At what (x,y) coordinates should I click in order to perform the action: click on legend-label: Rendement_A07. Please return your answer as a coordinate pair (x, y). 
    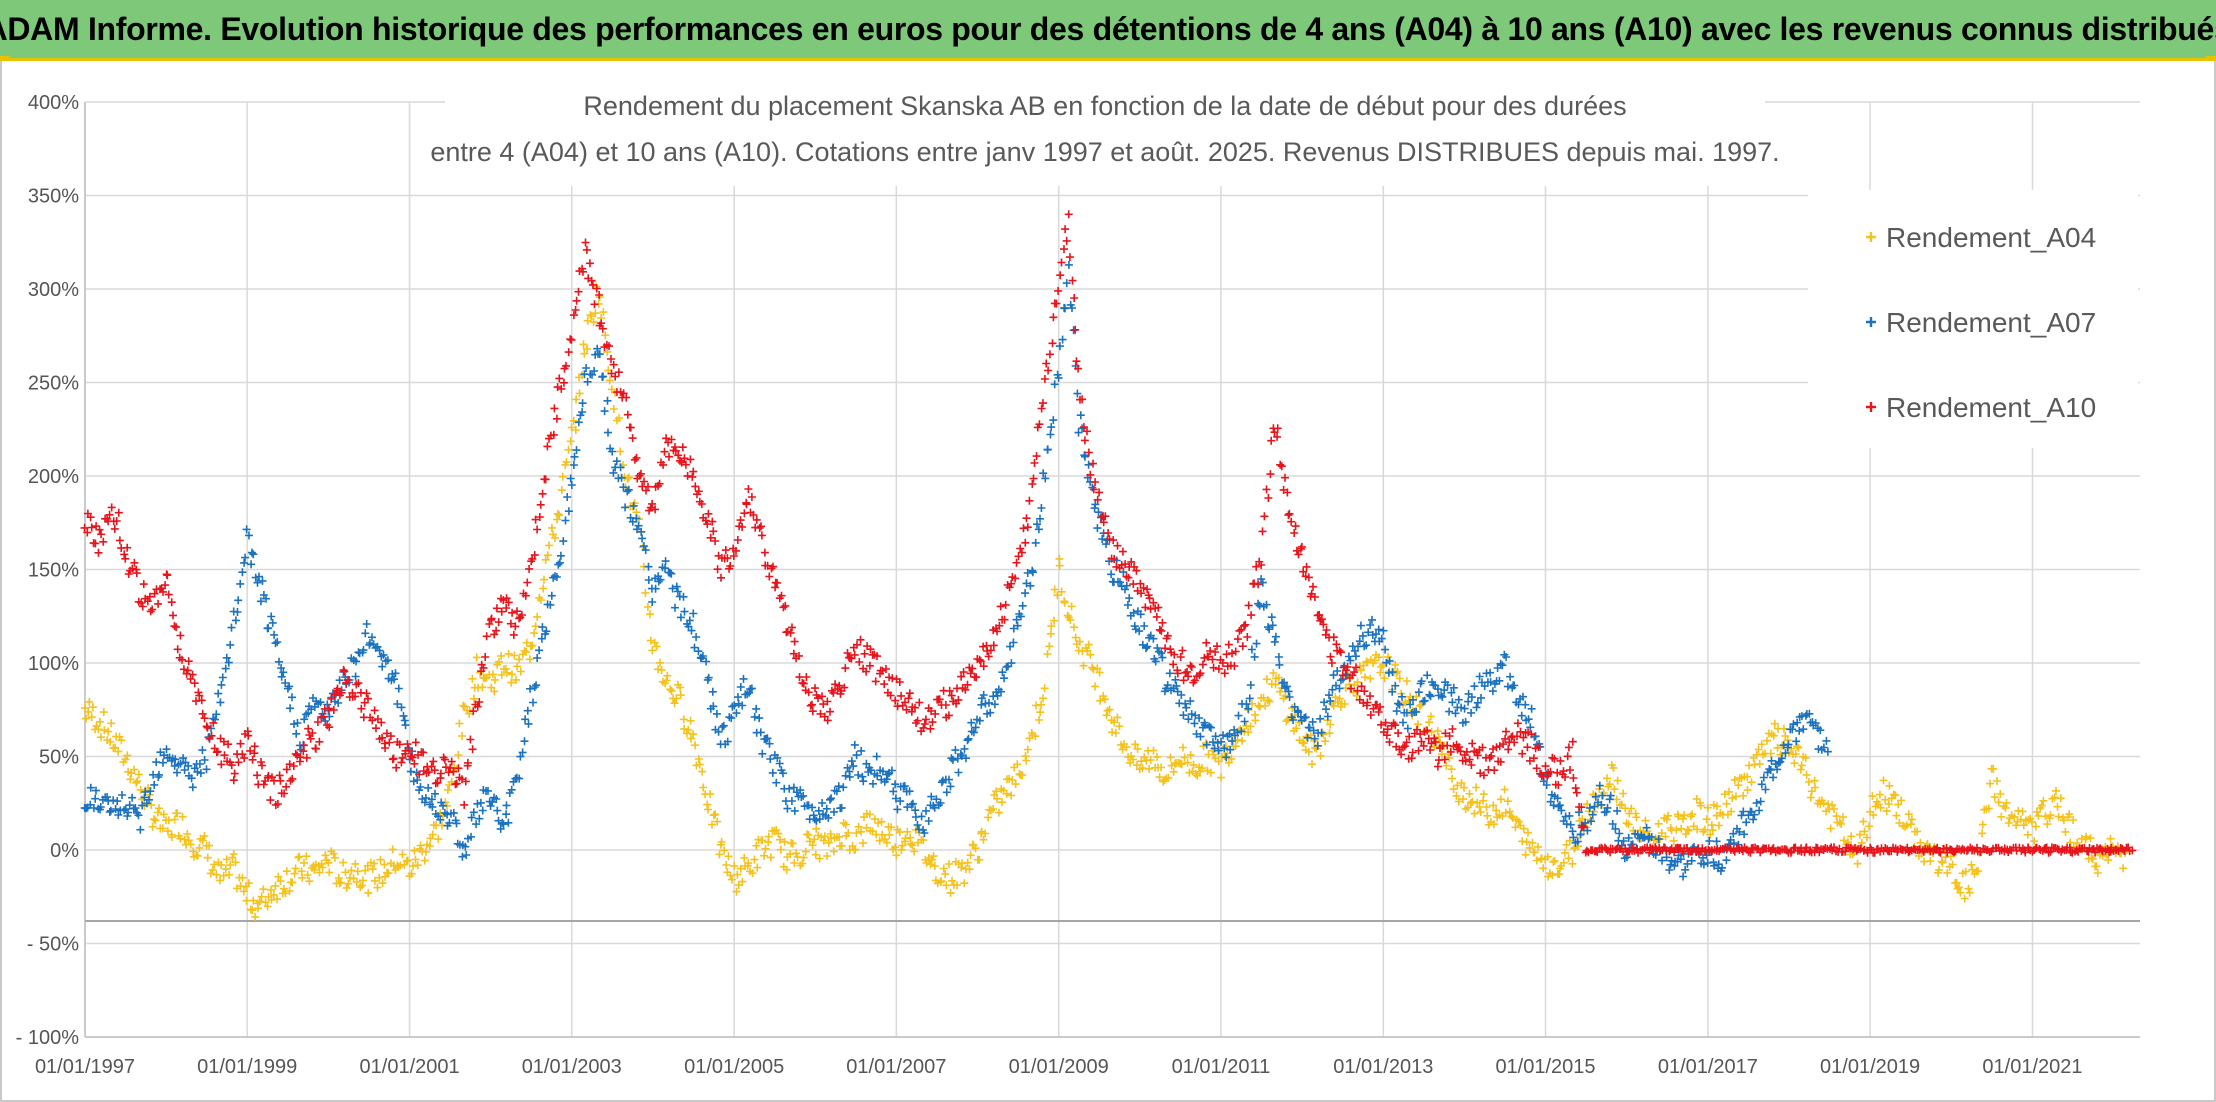
    Looking at the image, I should click on (1991, 322).